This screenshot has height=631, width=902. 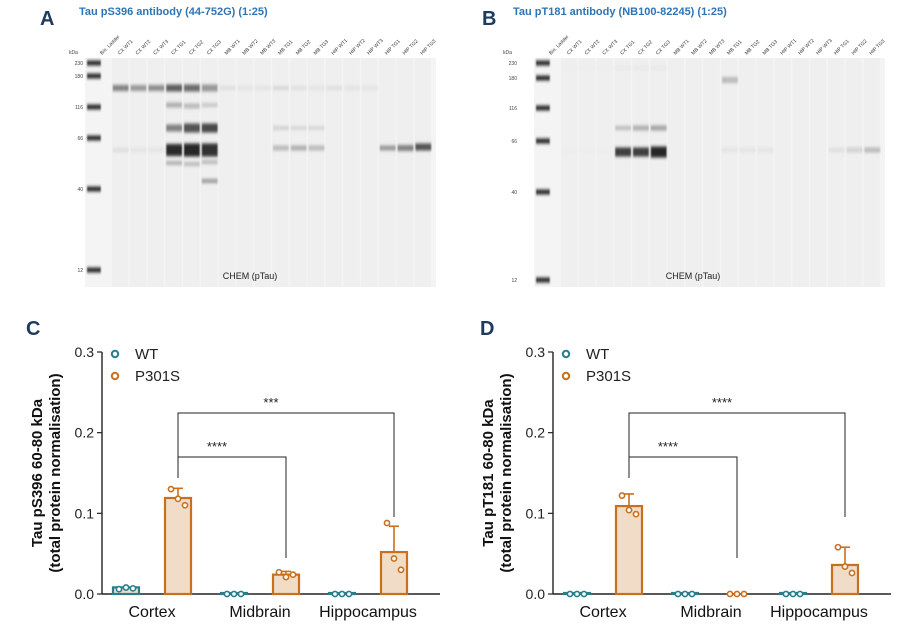 What do you see at coordinates (860, 47) in the screenshot?
I see `lane-label: HIP TG2` at bounding box center [860, 47].